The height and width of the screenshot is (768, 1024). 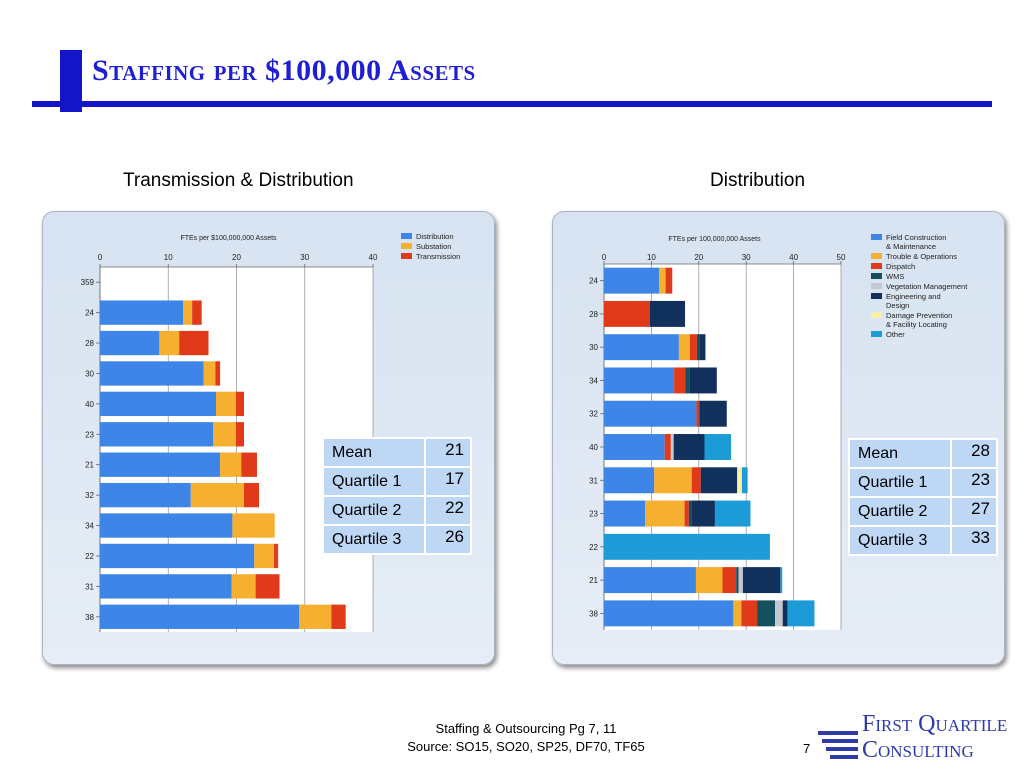 I want to click on slide-title: Staffing per $100,000 Assets, so click(x=284, y=70).